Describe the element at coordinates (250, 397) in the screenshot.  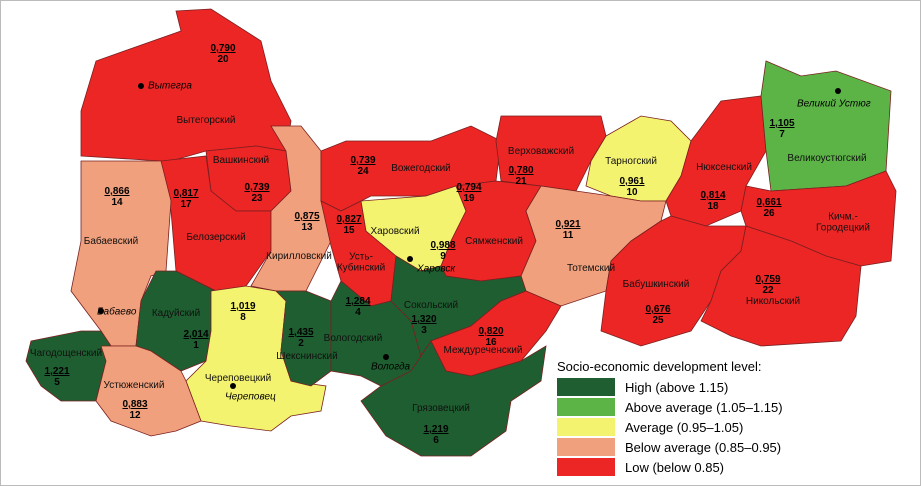
I see `city-name: Череповец` at that location.